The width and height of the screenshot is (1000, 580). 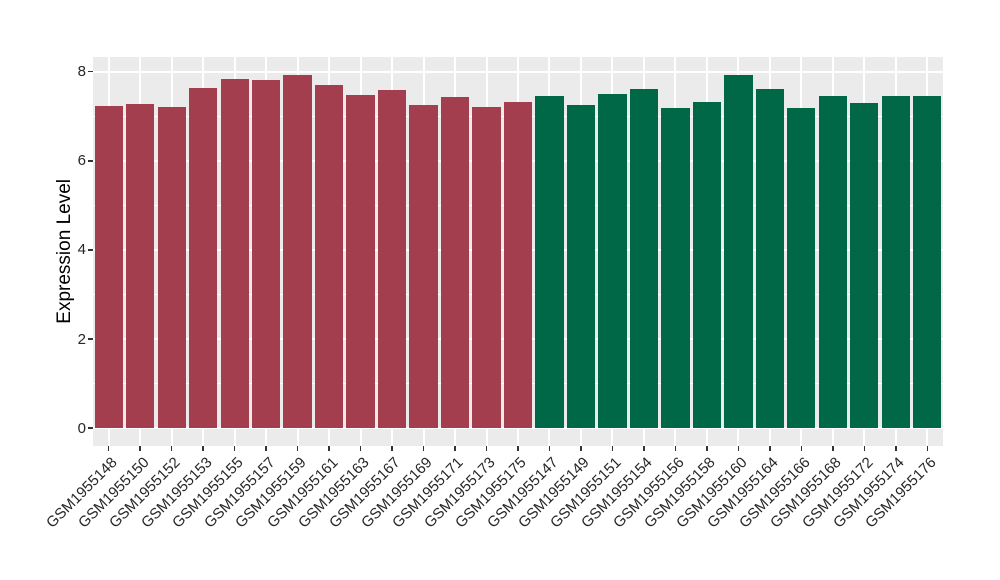 I want to click on bar-GSM1955148, so click(x=108, y=267).